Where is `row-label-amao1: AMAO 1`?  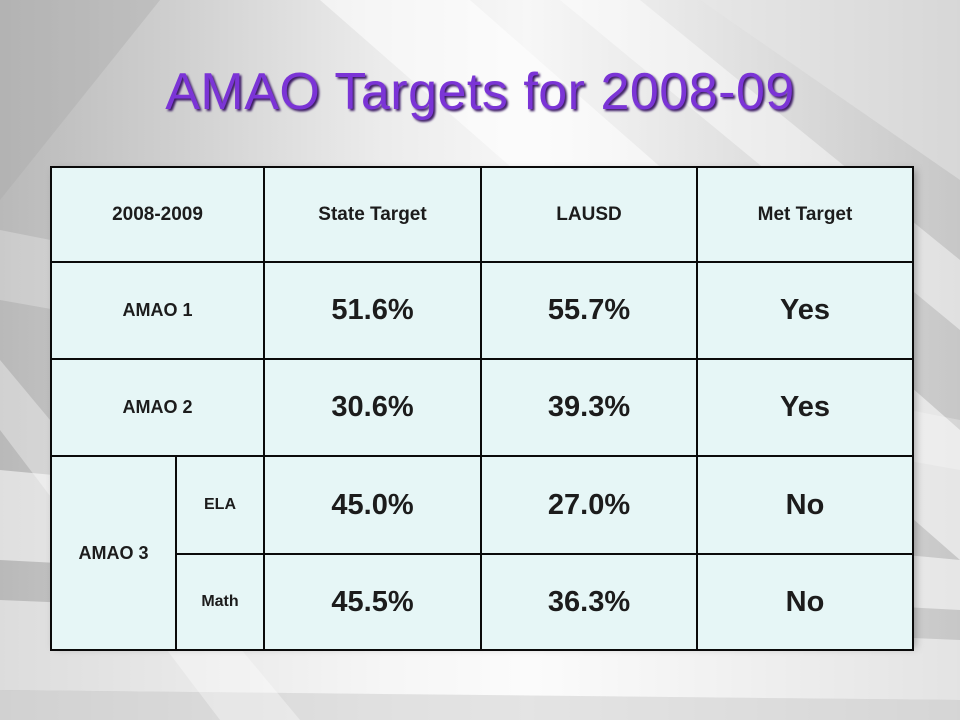 row-label-amao1: AMAO 1 is located at coordinates (157, 310).